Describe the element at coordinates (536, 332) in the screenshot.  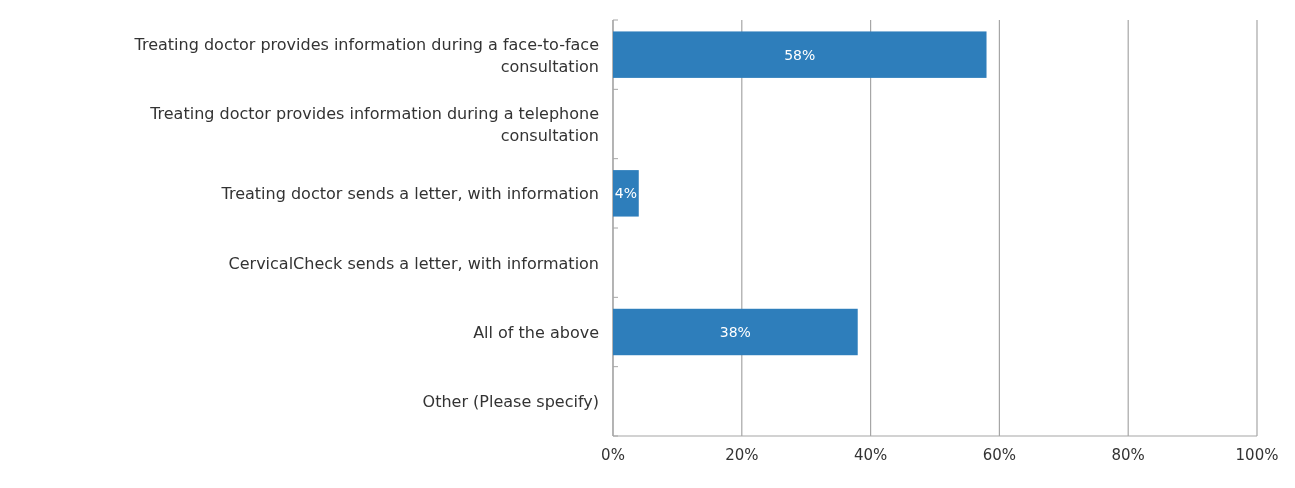
I see `y-tick-label: All of the above` at that location.